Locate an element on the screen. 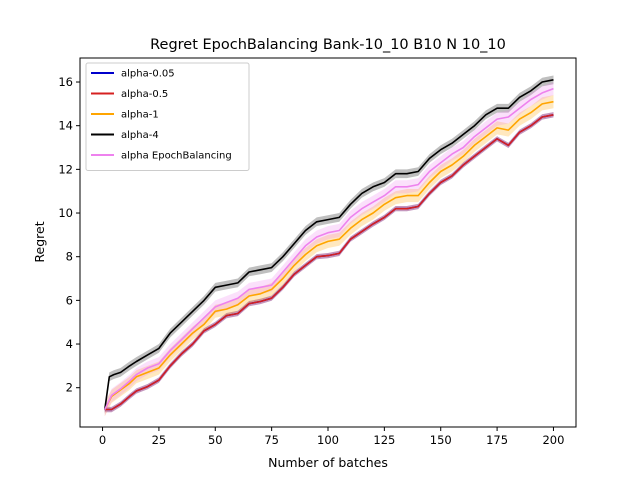 This screenshot has height=484, width=640. legend-label-alpha-epochbalancing: alpha EpochBalancing is located at coordinates (176, 156).